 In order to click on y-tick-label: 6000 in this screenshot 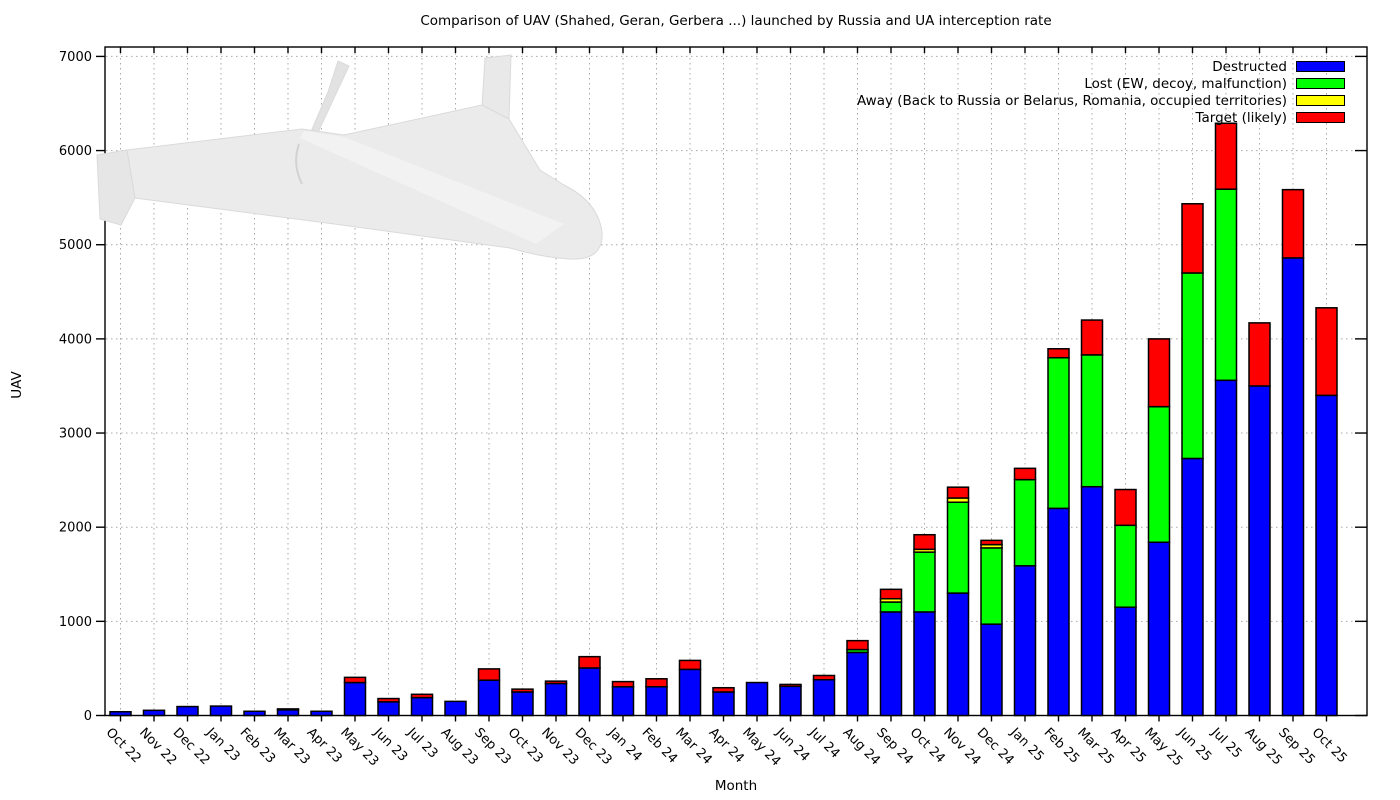, I will do `click(75, 151)`.